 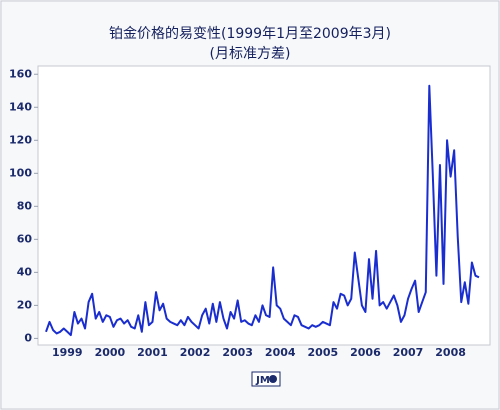 I want to click on x-tick-label: 2008, so click(x=450, y=352).